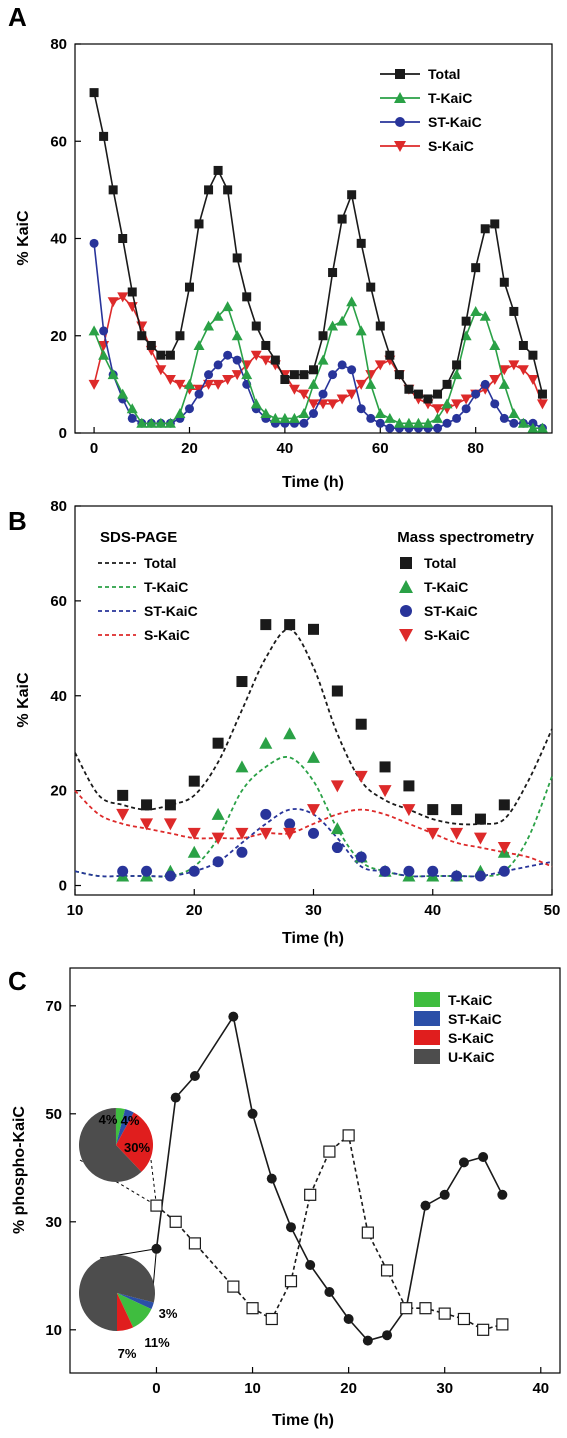  I want to click on panel-b-x-tick-label: 50, so click(552, 910).